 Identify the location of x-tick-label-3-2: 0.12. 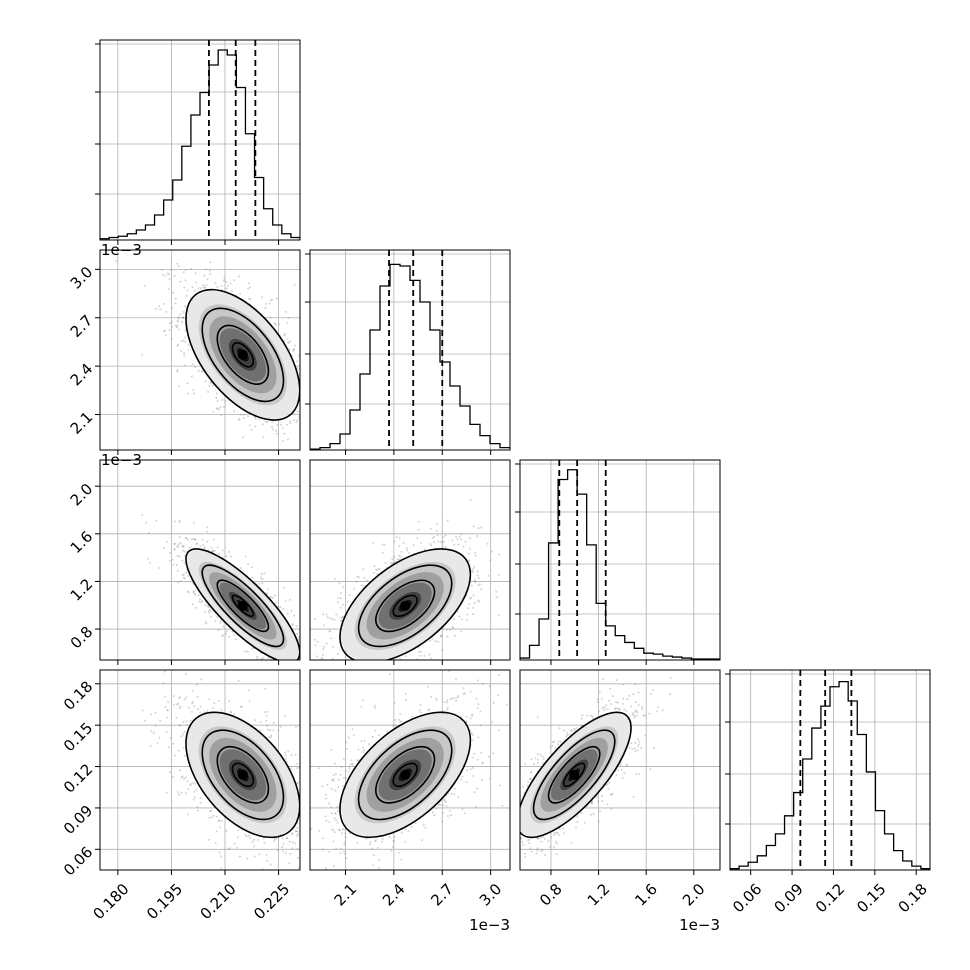
(830, 898).